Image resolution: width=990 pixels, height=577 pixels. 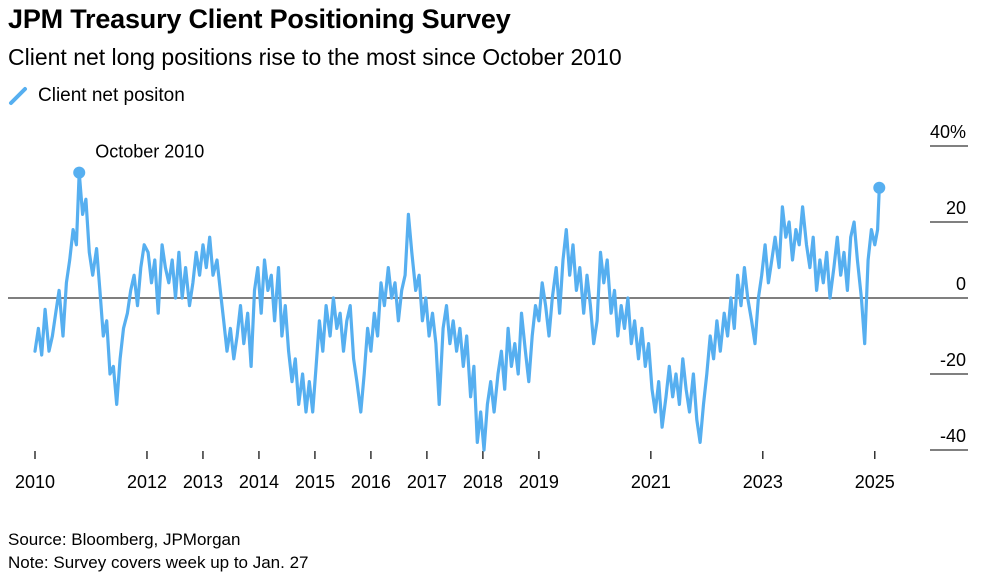 I want to click on x-tick-label: 2010, so click(x=35, y=482).